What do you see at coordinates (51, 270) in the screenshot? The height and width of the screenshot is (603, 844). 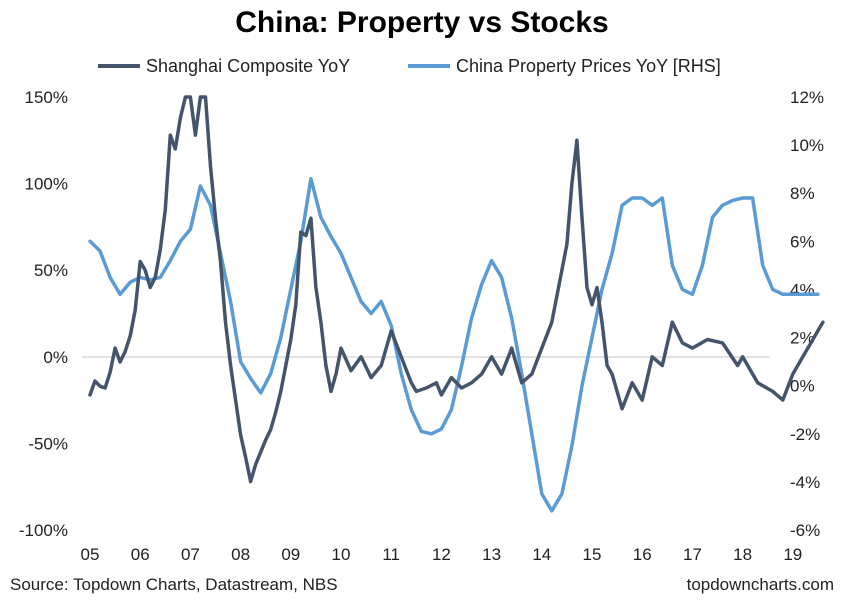 I see `left-tick-label: 50%` at bounding box center [51, 270].